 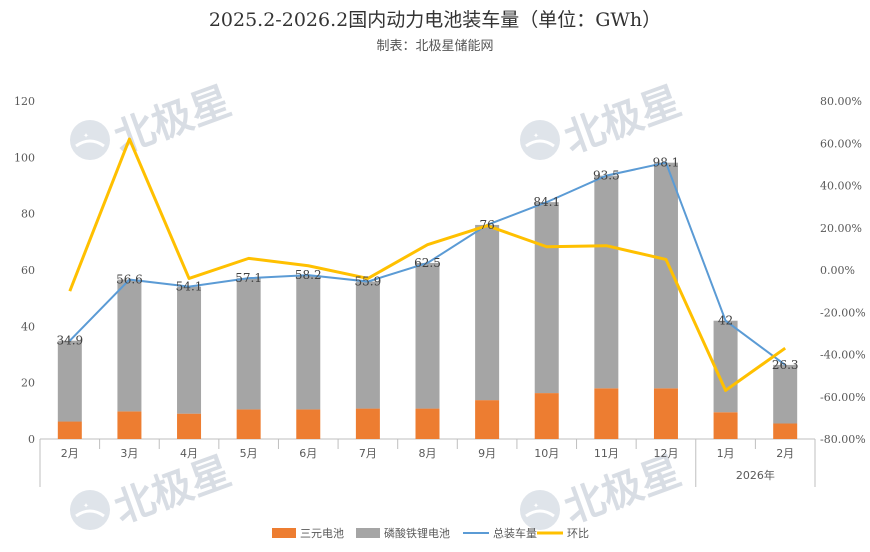 I want to click on legend-label: 环比, so click(x=578, y=533).